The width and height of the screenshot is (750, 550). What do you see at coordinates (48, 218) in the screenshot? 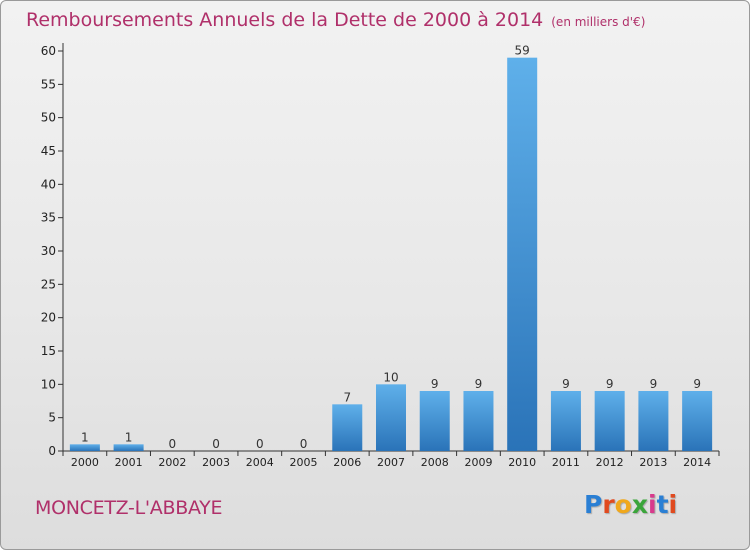
I see `y-tick-label: 35` at bounding box center [48, 218].